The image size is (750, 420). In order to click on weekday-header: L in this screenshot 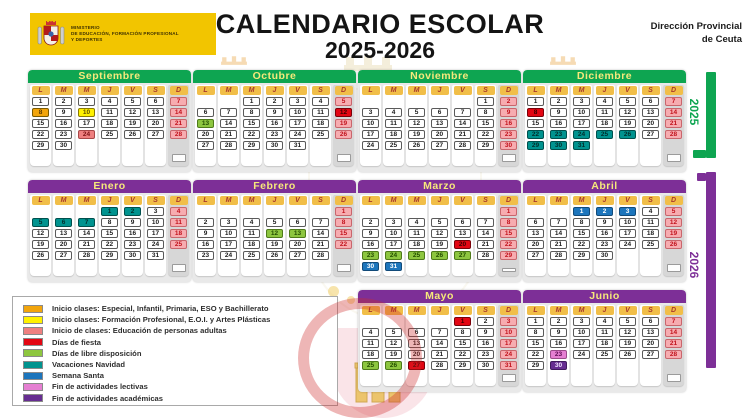, I will do `click(535, 200)`.